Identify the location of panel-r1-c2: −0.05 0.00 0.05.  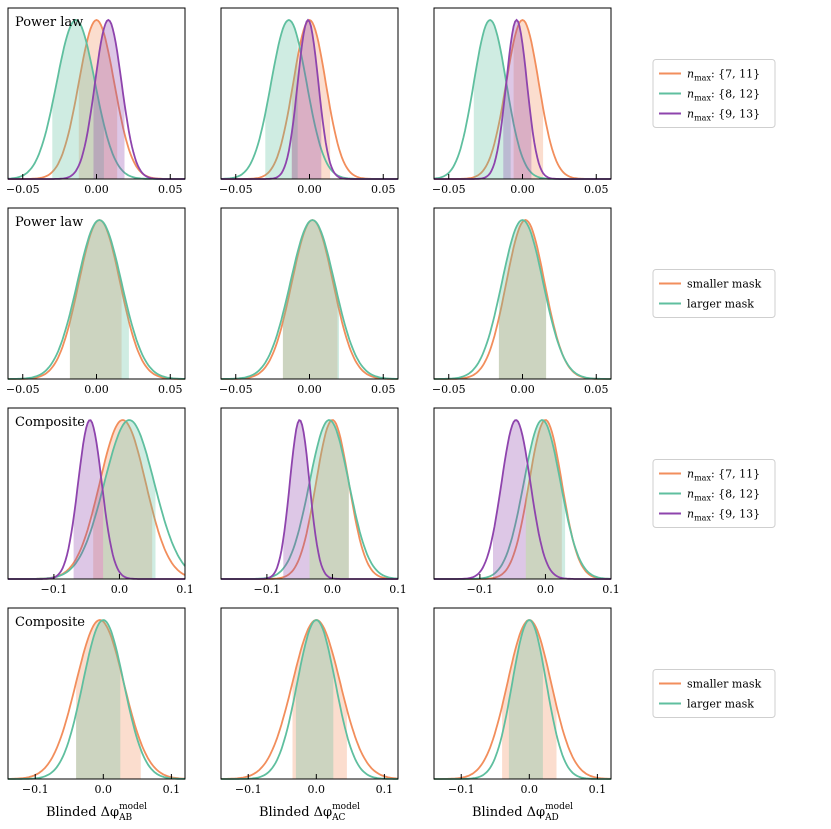
(522, 301).